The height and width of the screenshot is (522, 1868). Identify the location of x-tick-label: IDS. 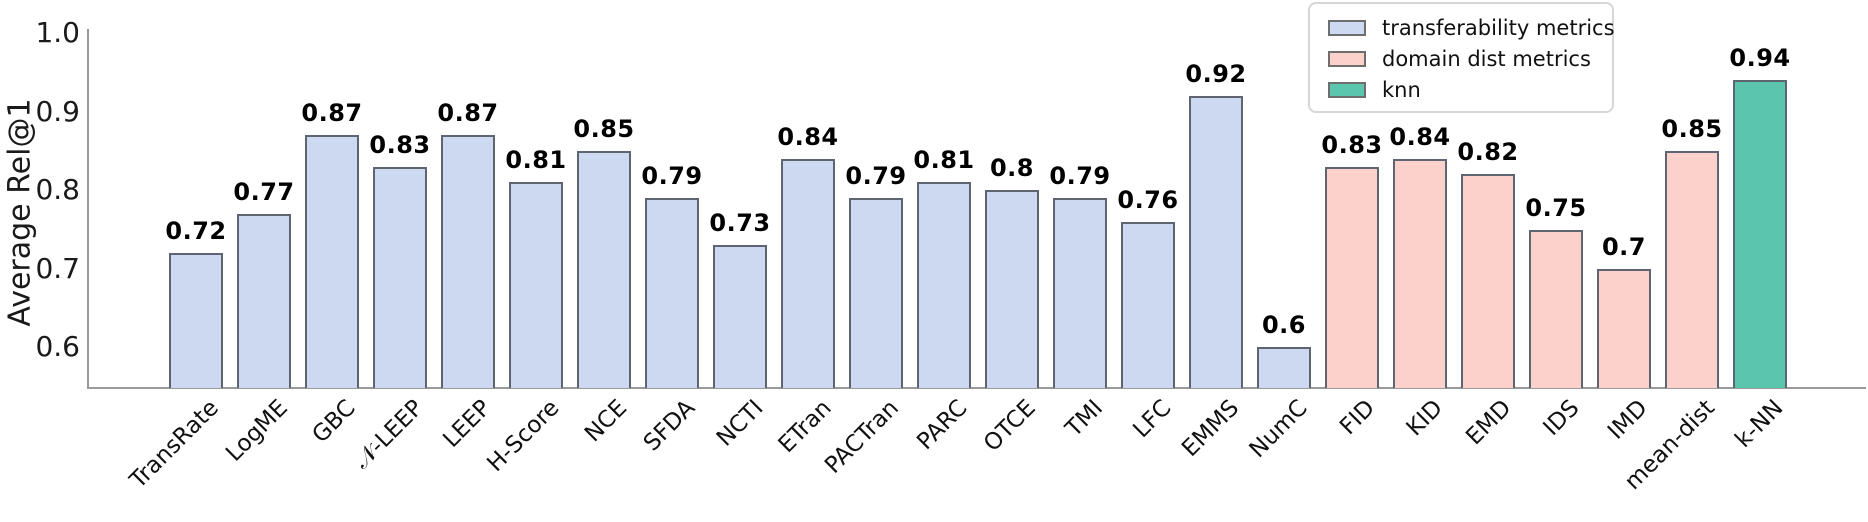
(1561, 418).